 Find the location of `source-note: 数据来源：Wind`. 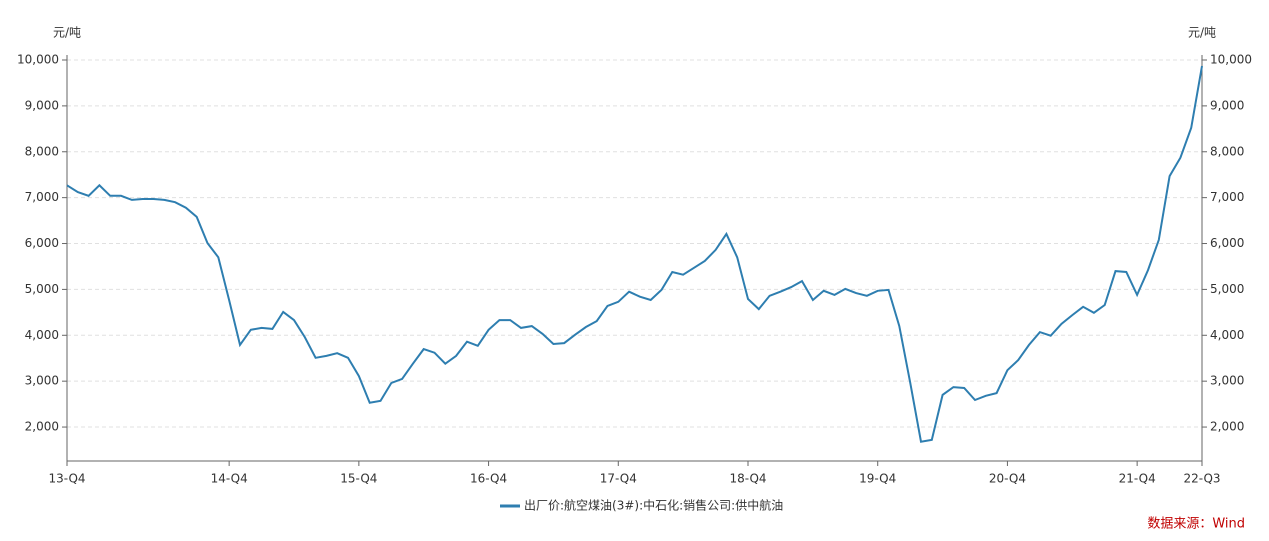

source-note: 数据来源：Wind is located at coordinates (1196, 524).